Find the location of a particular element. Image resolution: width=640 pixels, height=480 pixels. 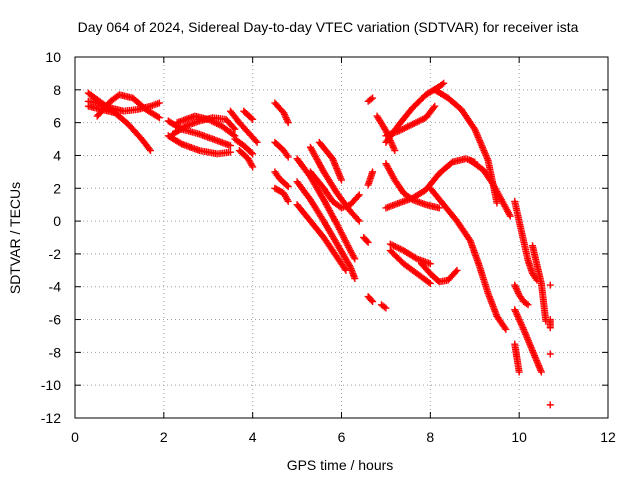

x-axis-title: GPS time / hours is located at coordinates (340, 465).